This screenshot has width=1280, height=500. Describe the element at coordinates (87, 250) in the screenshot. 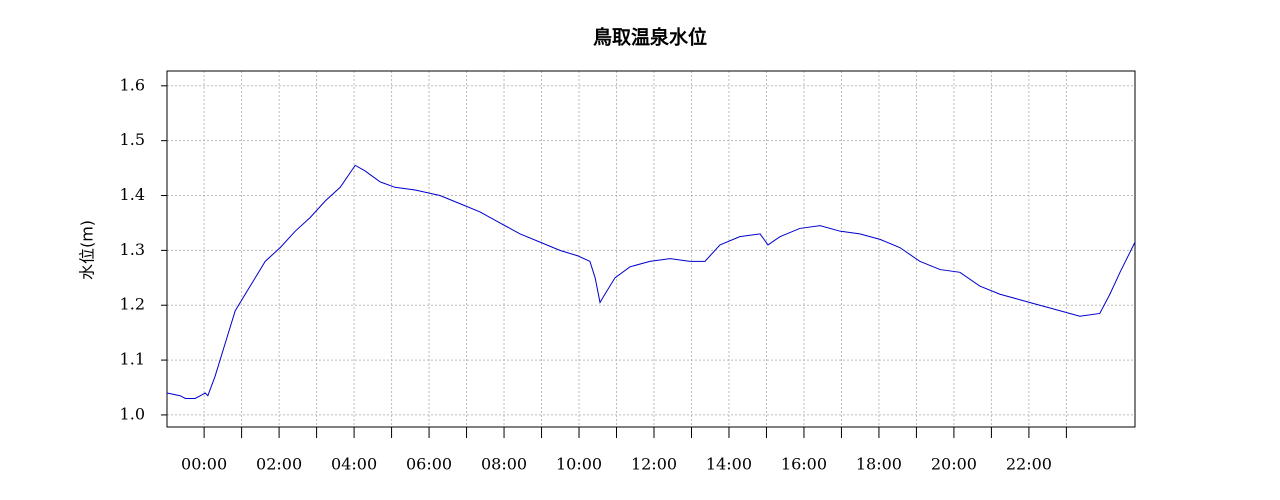

I see `y-axis-label: 水位(m)` at that location.